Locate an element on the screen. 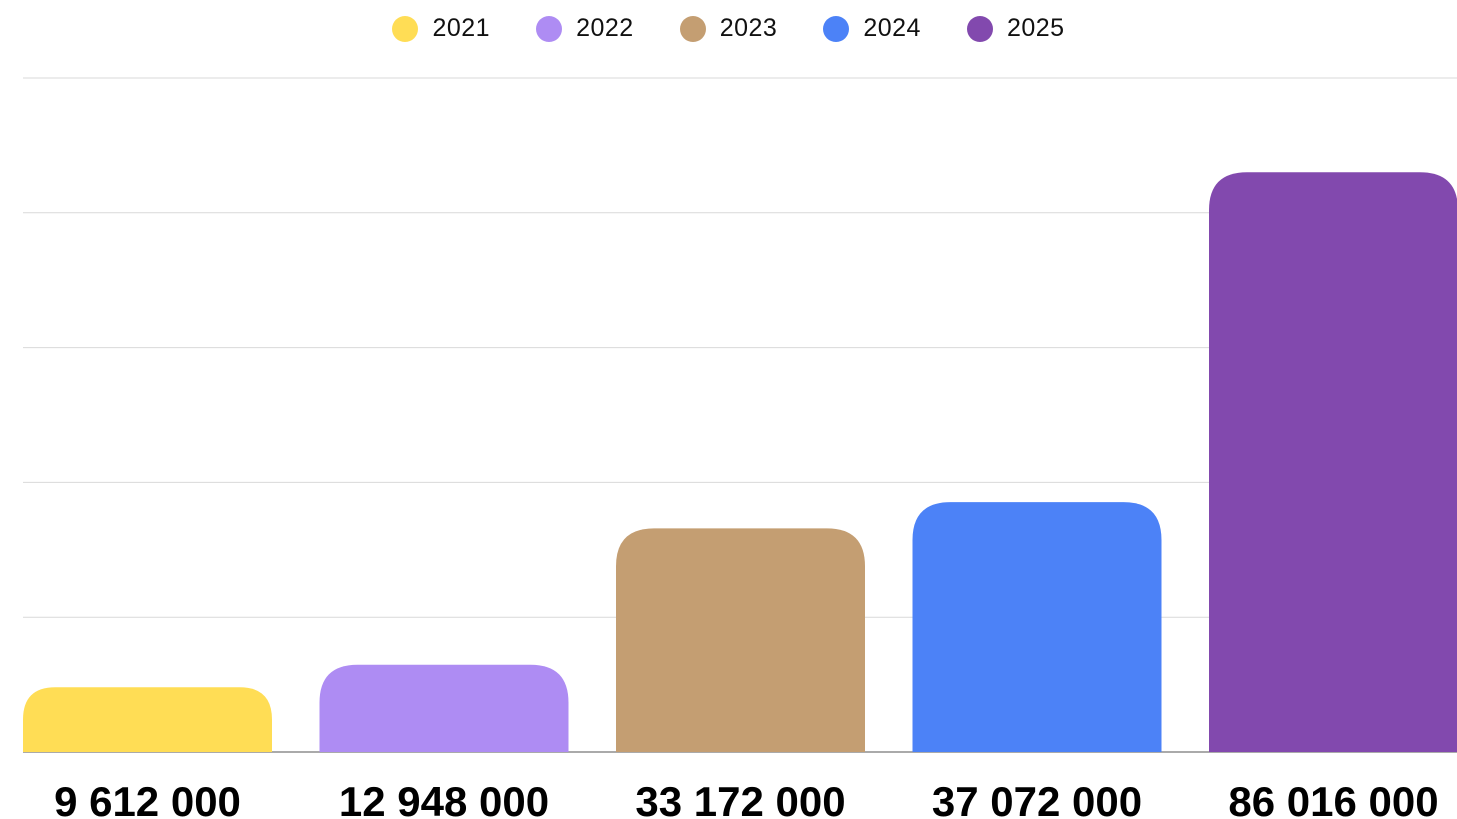 The height and width of the screenshot is (819, 1457). legend-item-2021: 2021 is located at coordinates (441, 28).